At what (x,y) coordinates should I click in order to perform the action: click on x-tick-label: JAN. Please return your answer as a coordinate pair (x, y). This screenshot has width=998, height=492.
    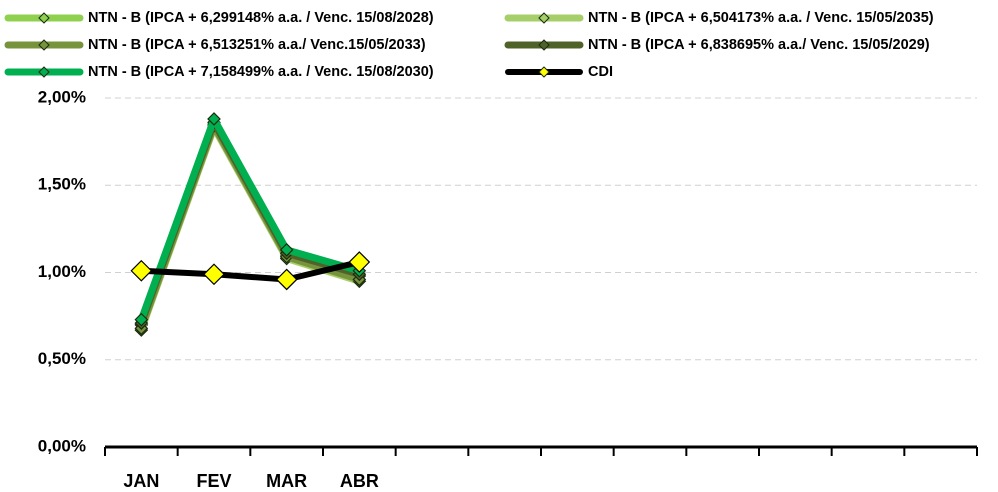
    Looking at the image, I should click on (141, 481).